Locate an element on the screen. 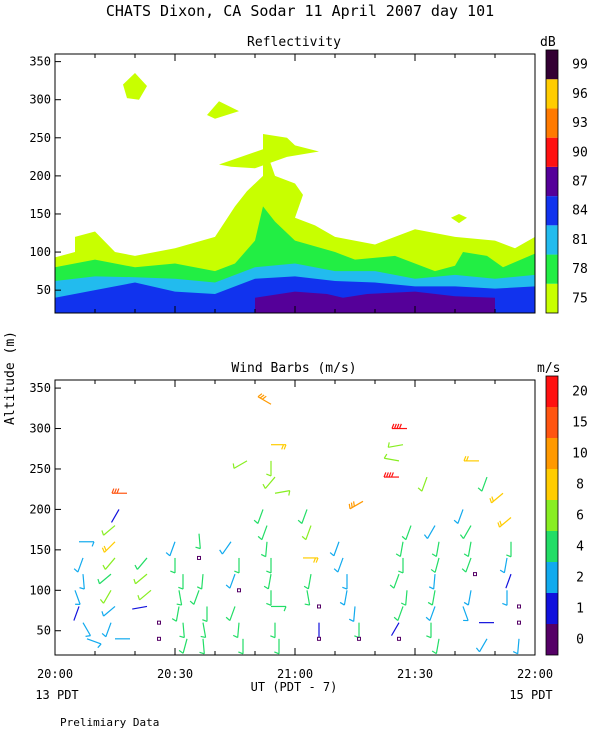 This screenshot has height=754, width=600. x-tick-label: 20:00 is located at coordinates (55, 674).